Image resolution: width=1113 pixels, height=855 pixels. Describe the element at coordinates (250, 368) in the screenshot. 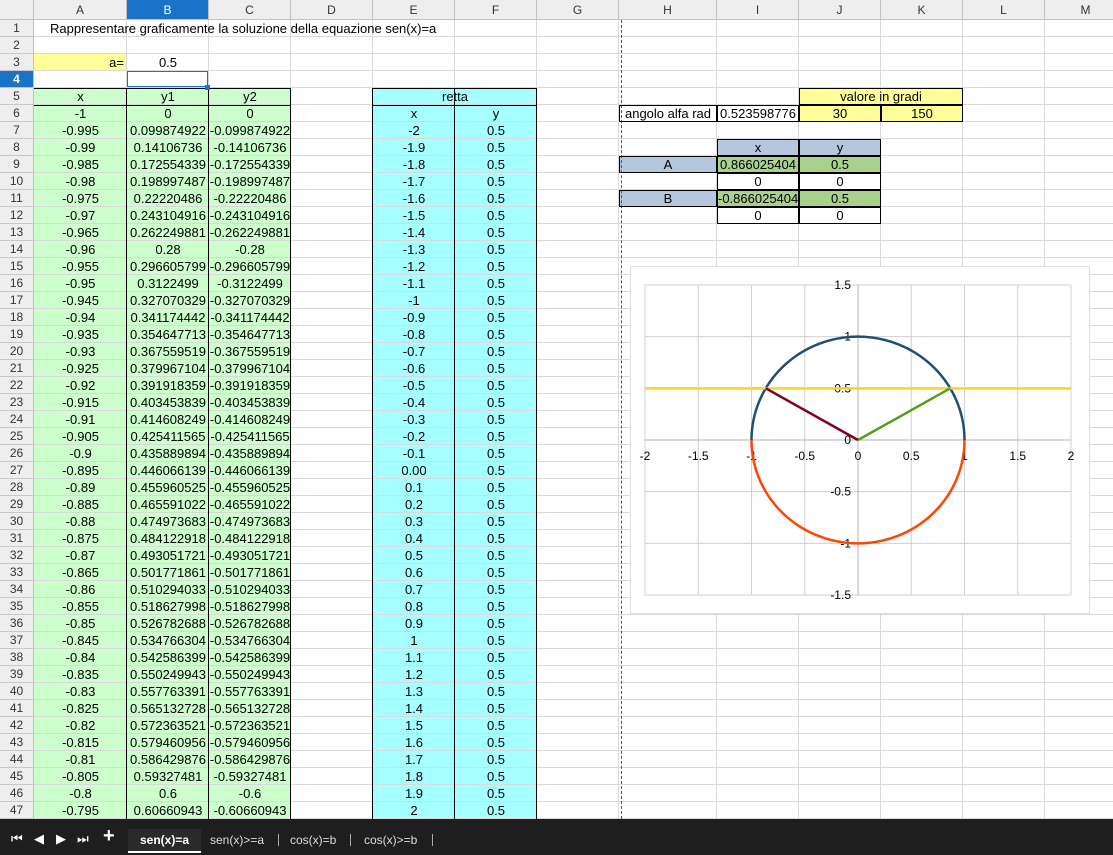

I see `cell-y2: -0.379967104` at that location.